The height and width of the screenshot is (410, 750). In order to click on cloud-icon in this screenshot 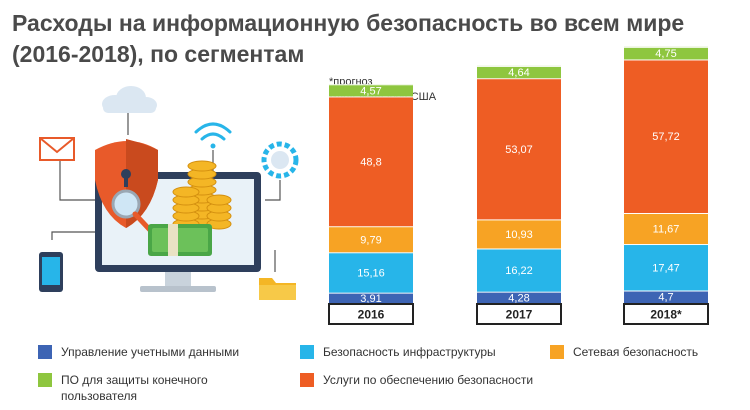, I will do `click(129, 99)`.